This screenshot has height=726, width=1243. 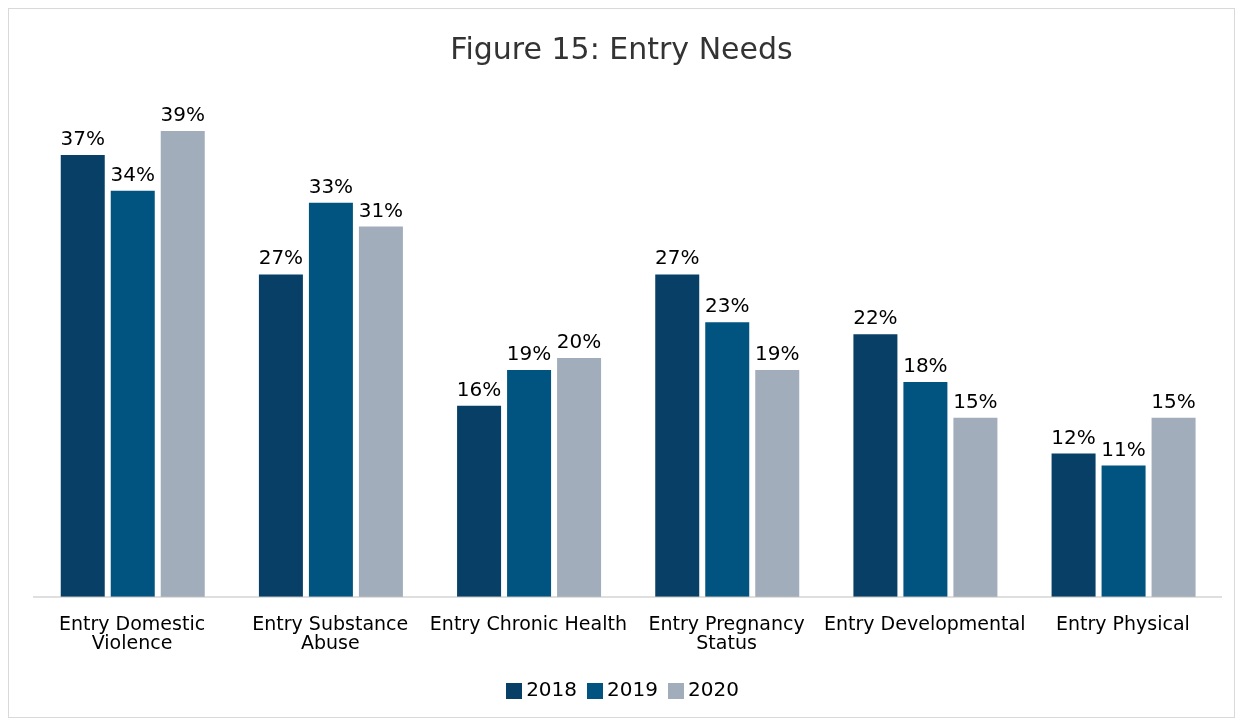 I want to click on data-label: 37%, so click(x=82, y=137).